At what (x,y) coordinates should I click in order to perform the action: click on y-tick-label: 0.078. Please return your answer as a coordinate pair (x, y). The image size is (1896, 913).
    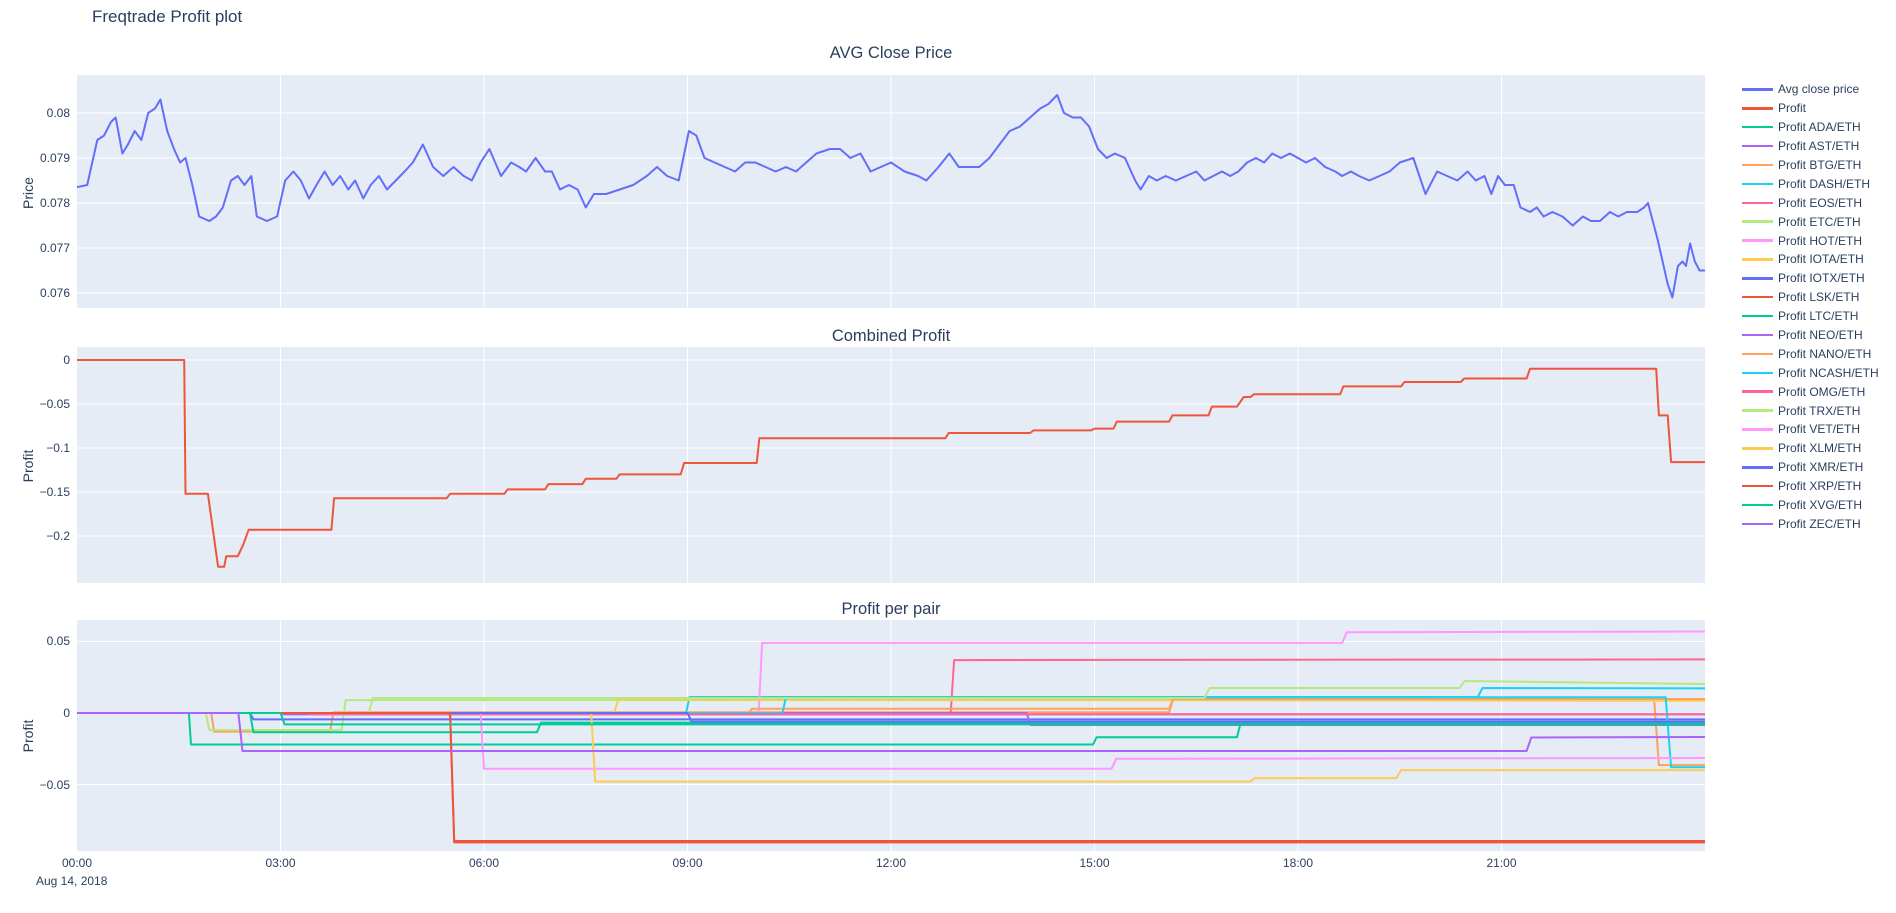
    Looking at the image, I should click on (54, 202).